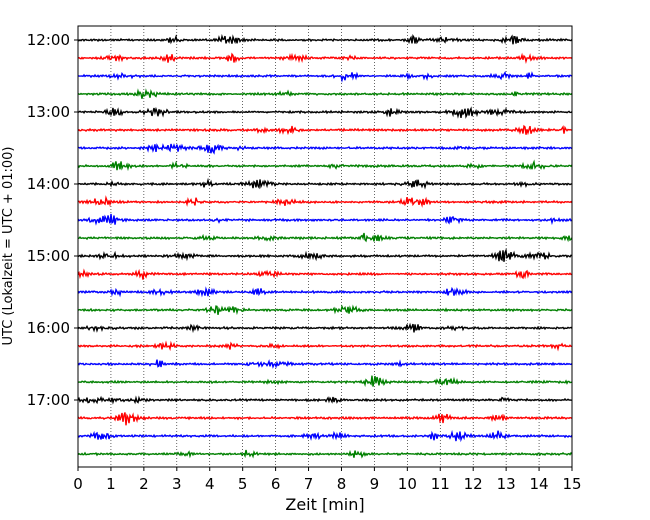  I want to click on x-tick-label: 12, so click(473, 484).